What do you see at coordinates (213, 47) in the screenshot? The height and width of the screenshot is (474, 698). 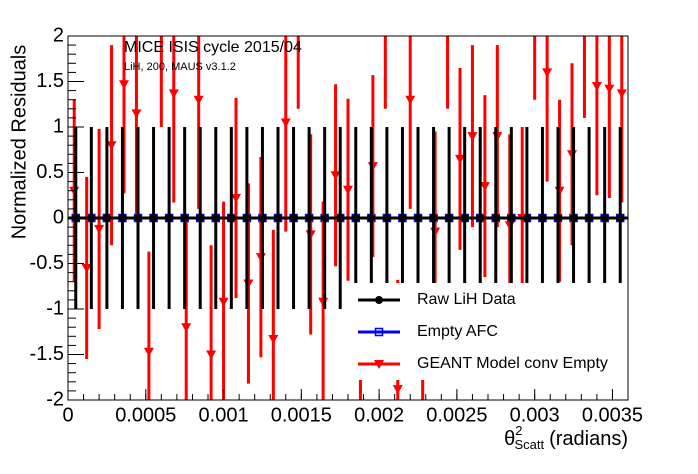 I see `annotation: MICE ISIS cycle 2015/04` at bounding box center [213, 47].